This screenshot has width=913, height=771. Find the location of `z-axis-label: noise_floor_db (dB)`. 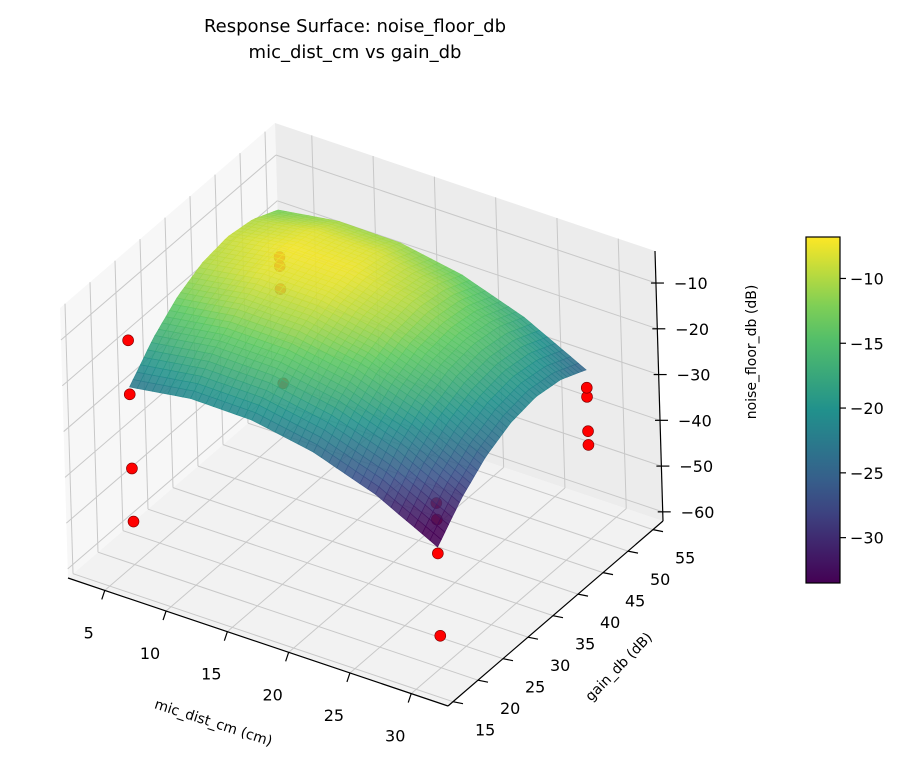

z-axis-label: noise_floor_db (dB) is located at coordinates (752, 352).